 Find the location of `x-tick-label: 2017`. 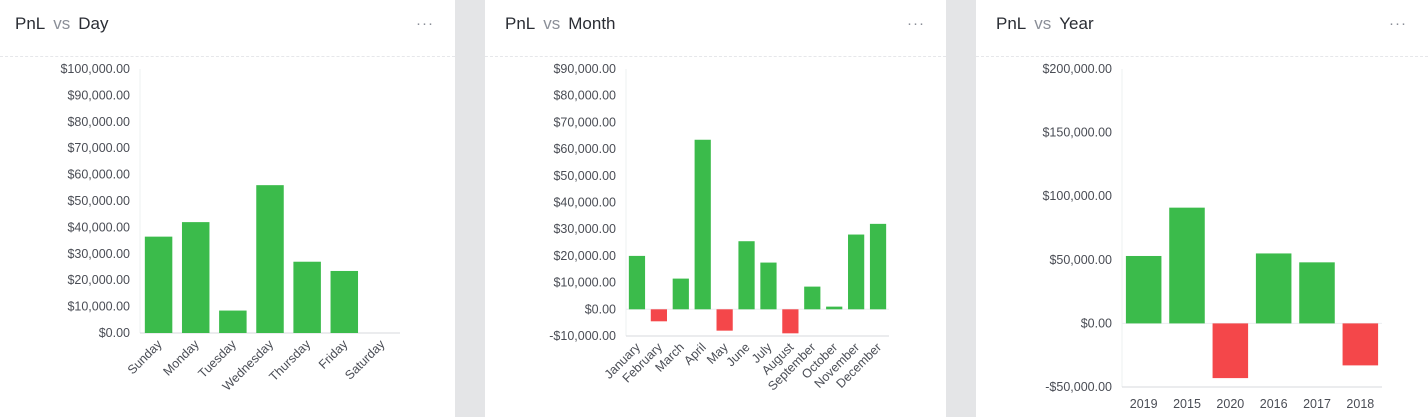

x-tick-label: 2017 is located at coordinates (1317, 404).